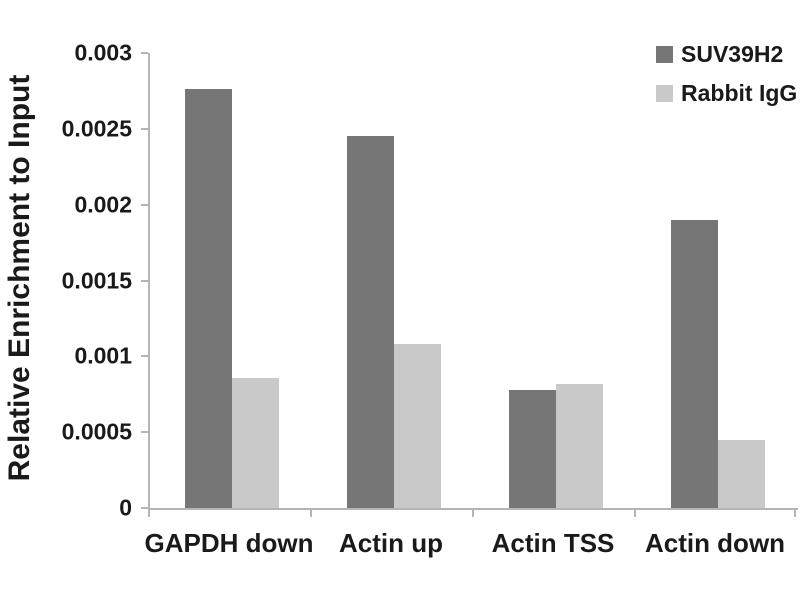  What do you see at coordinates (715, 543) in the screenshot?
I see `x-category-label: Actin down` at bounding box center [715, 543].